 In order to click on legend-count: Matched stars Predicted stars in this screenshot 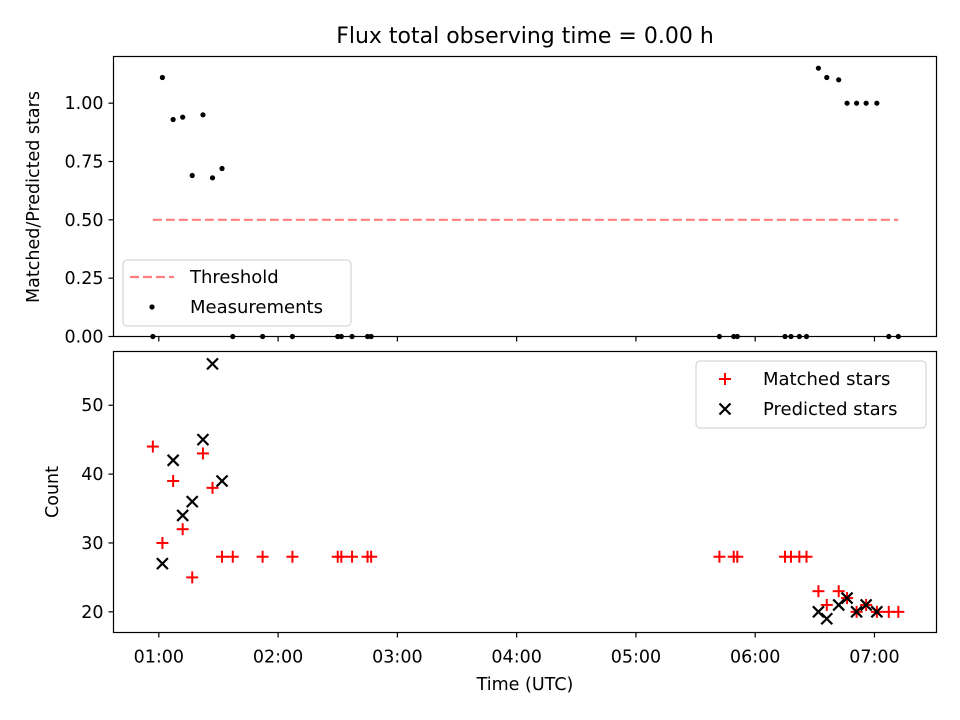, I will do `click(811, 394)`.